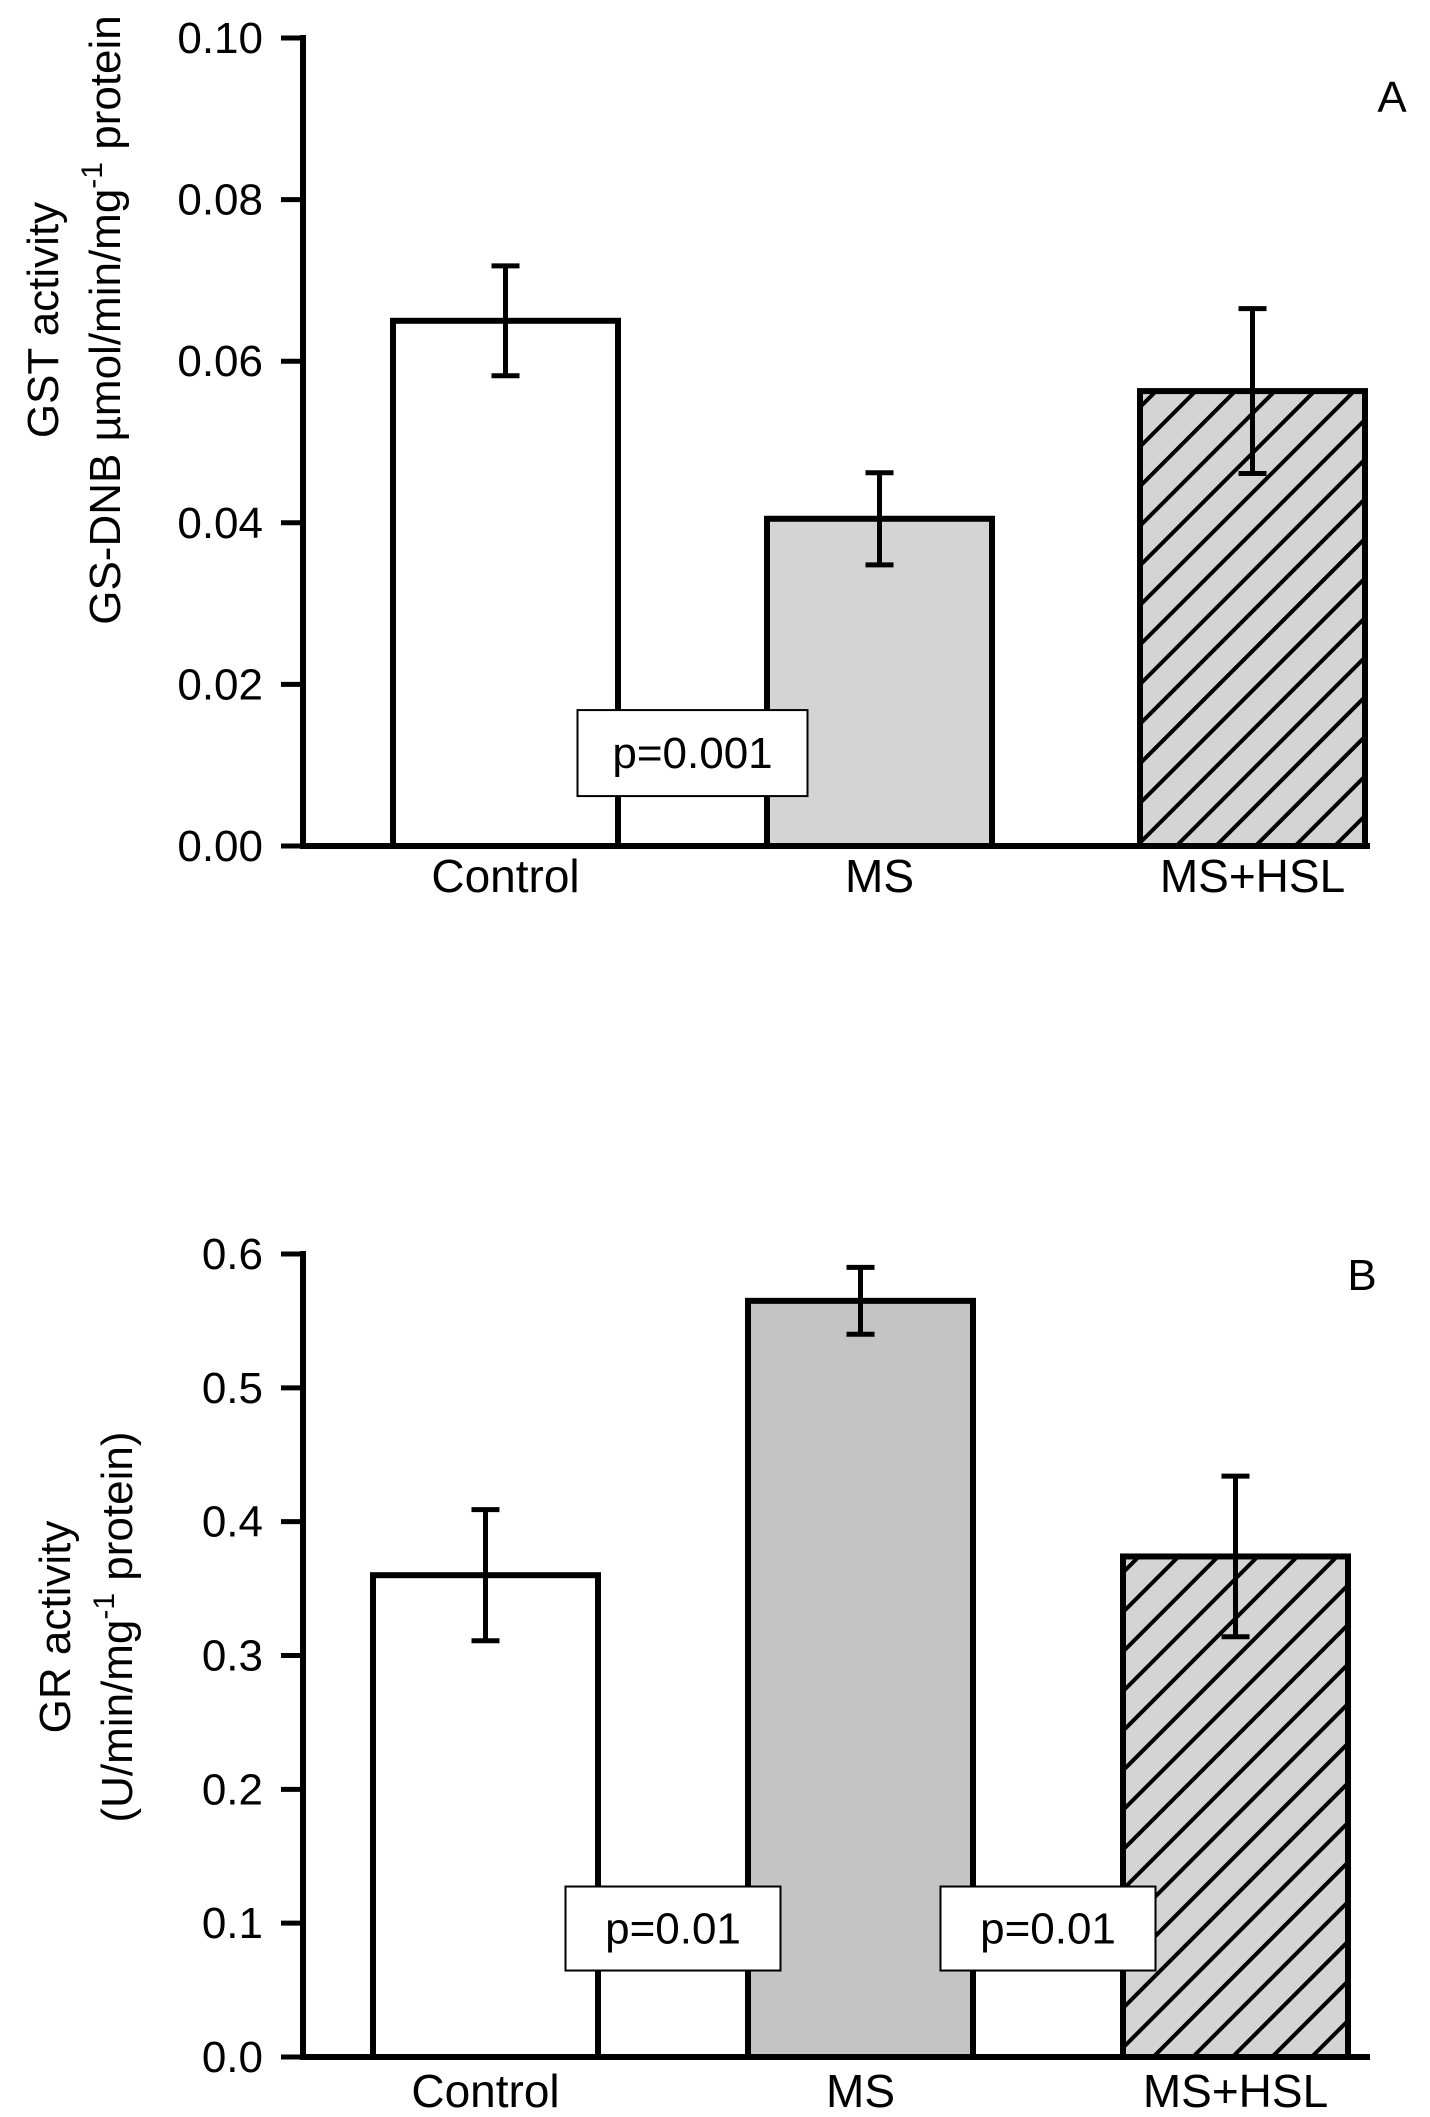 This screenshot has width=1430, height=2117. Describe the element at coordinates (505, 876) in the screenshot. I see `x-category-label-a: Control` at that location.